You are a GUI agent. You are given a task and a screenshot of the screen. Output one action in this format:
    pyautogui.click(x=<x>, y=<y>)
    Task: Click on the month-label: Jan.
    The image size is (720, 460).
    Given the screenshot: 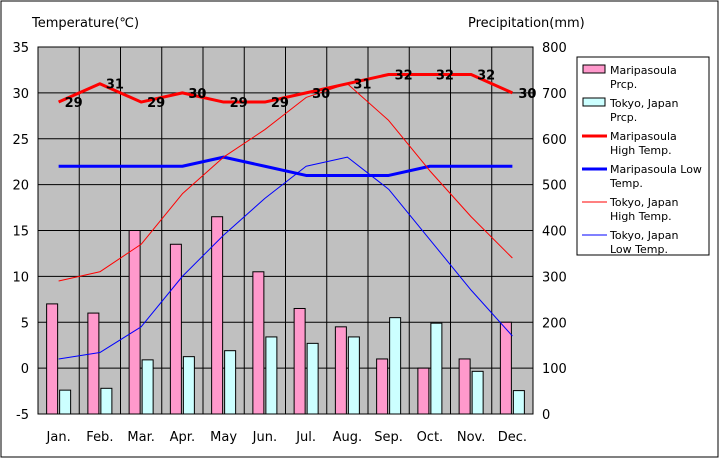 What is the action you would take?
    pyautogui.click(x=58, y=437)
    